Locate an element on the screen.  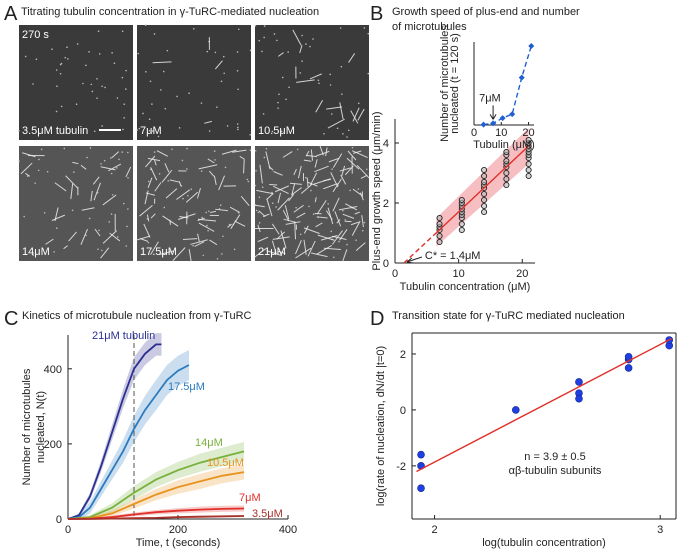
annotation: n = 3.9 ± 0.5 is located at coordinates (554, 457).